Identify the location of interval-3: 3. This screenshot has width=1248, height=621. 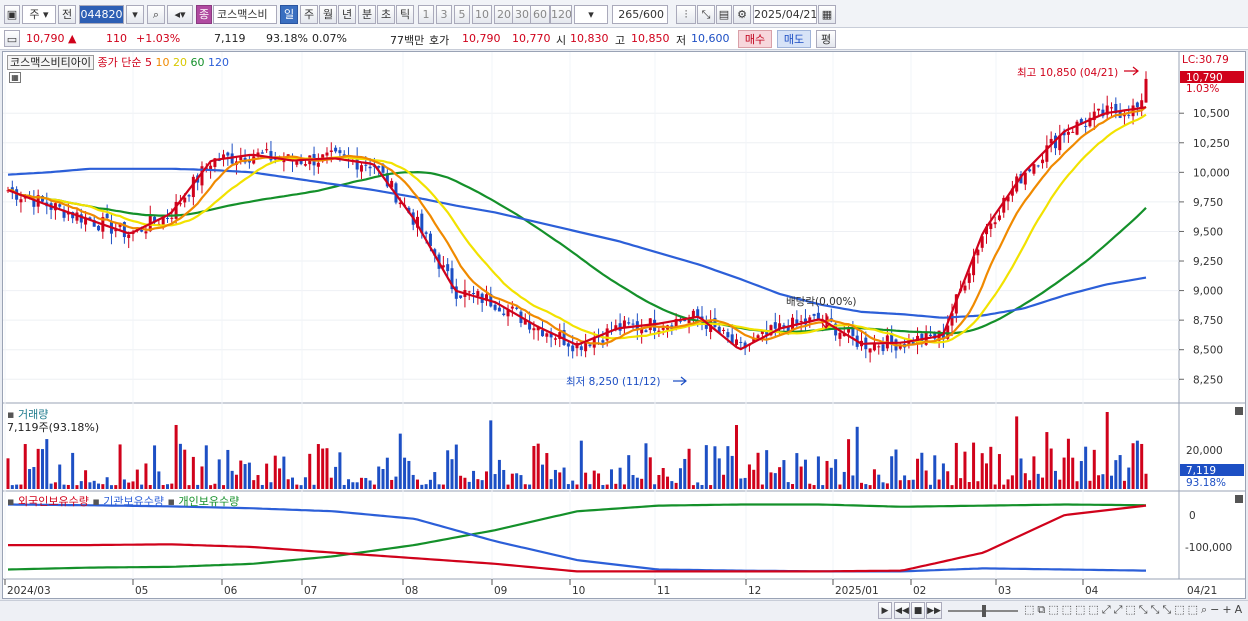
(444, 14).